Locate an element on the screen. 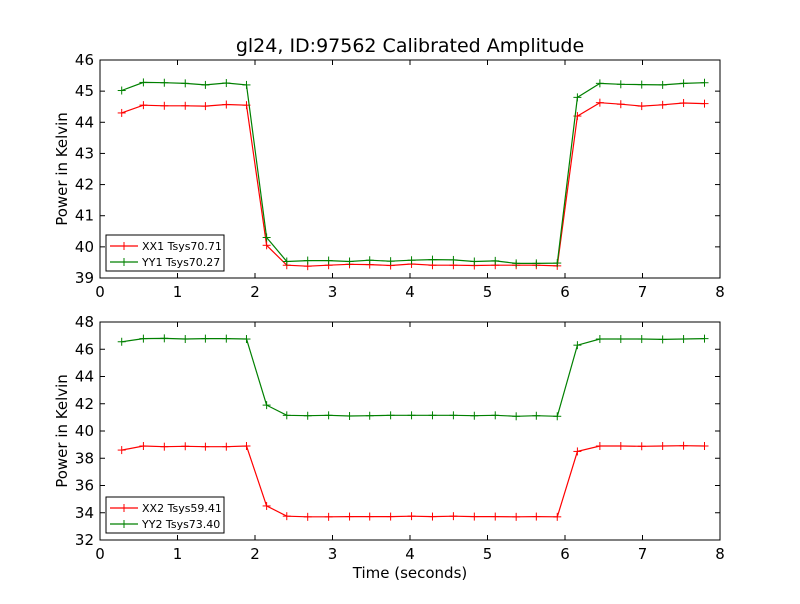 The width and height of the screenshot is (800, 604). y-tick-label: 46 is located at coordinates (84, 60).